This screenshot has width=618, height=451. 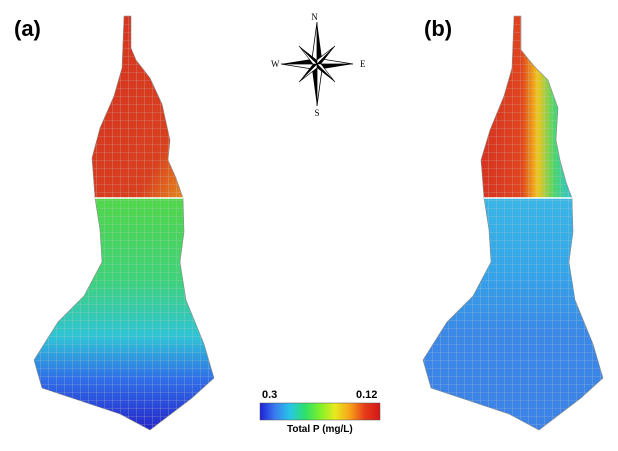 What do you see at coordinates (314, 17) in the screenshot?
I see `compass-north: N` at bounding box center [314, 17].